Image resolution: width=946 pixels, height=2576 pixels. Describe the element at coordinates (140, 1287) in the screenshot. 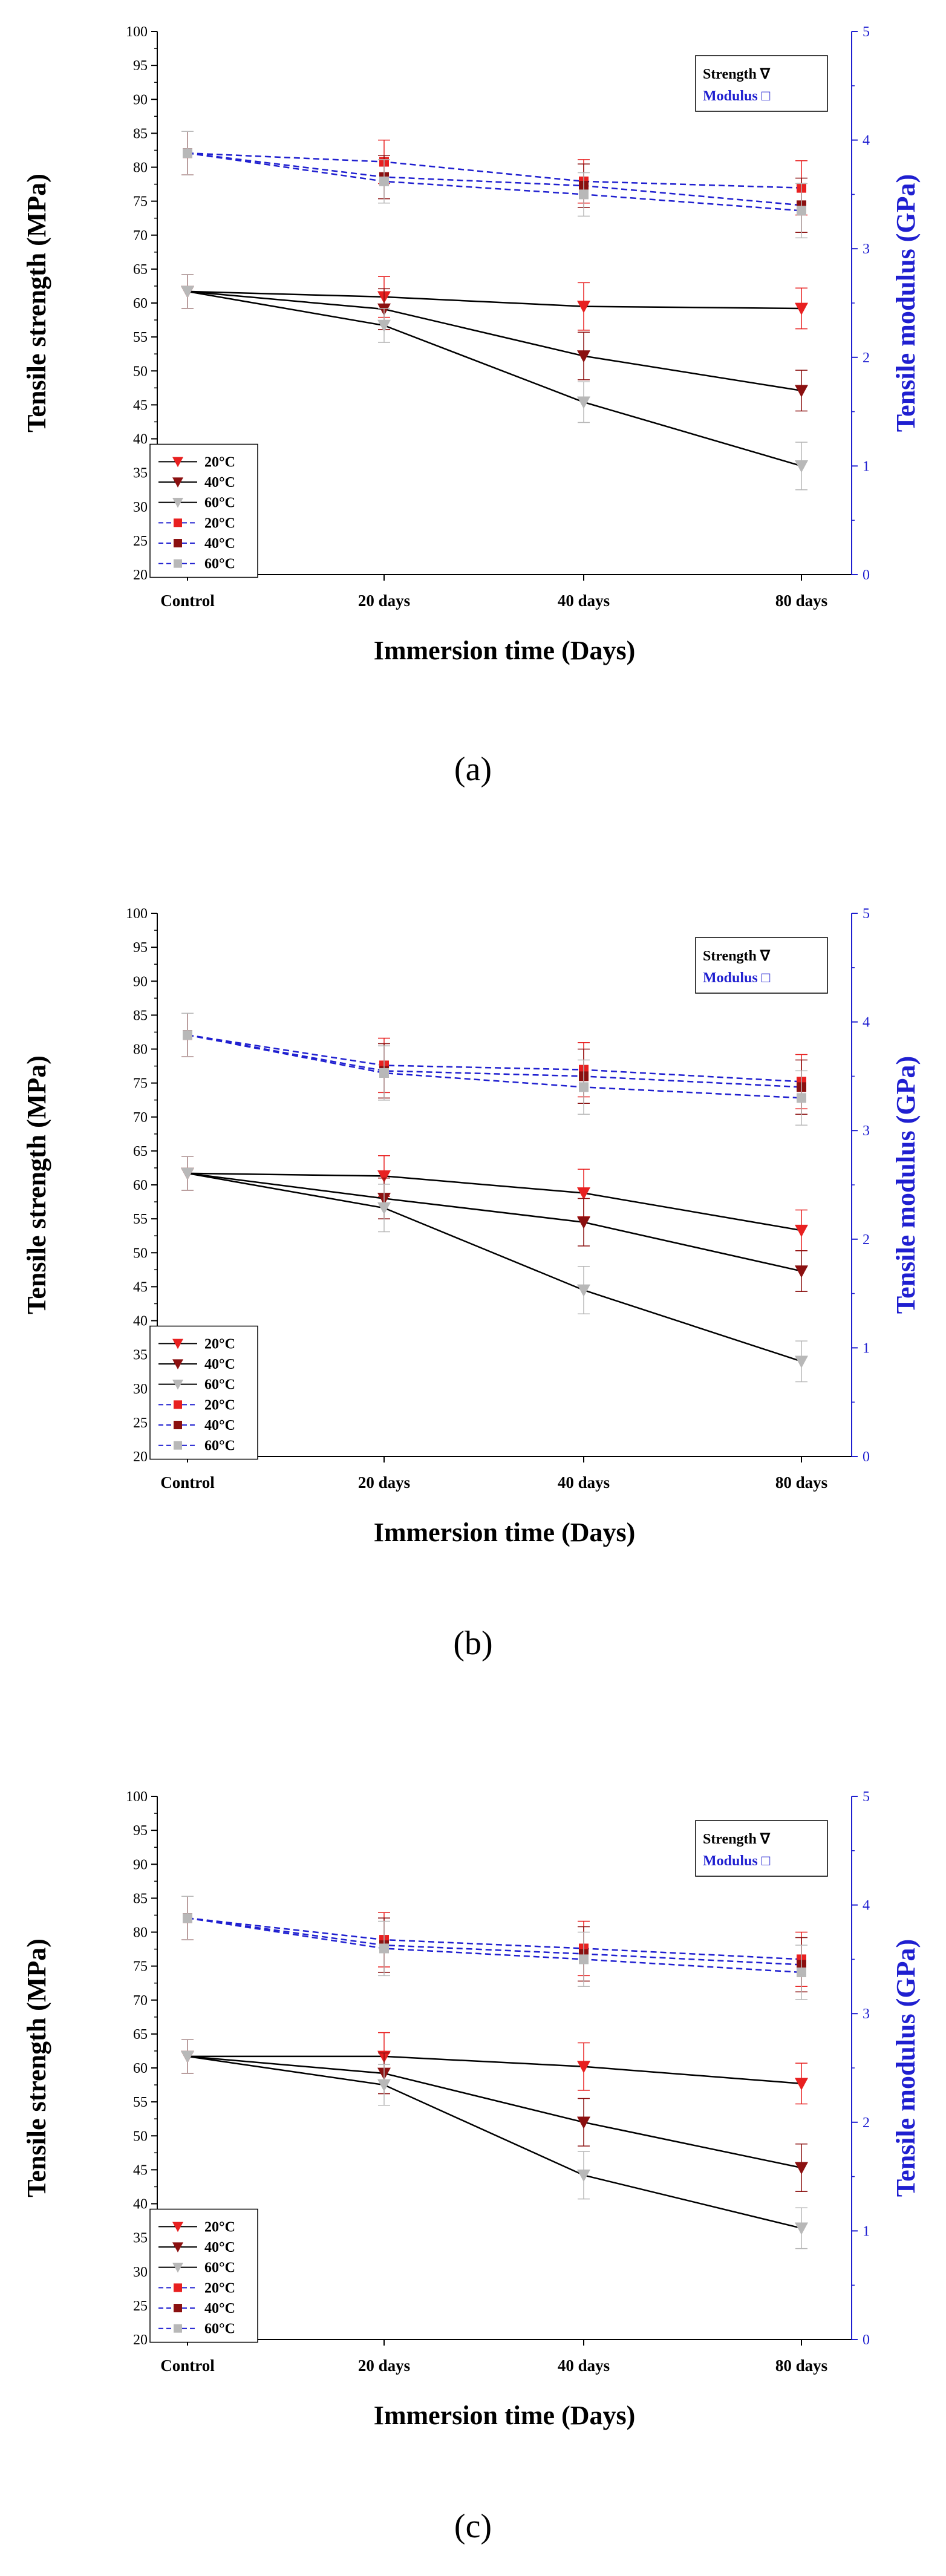

I see `y-tick-label: 45` at that location.